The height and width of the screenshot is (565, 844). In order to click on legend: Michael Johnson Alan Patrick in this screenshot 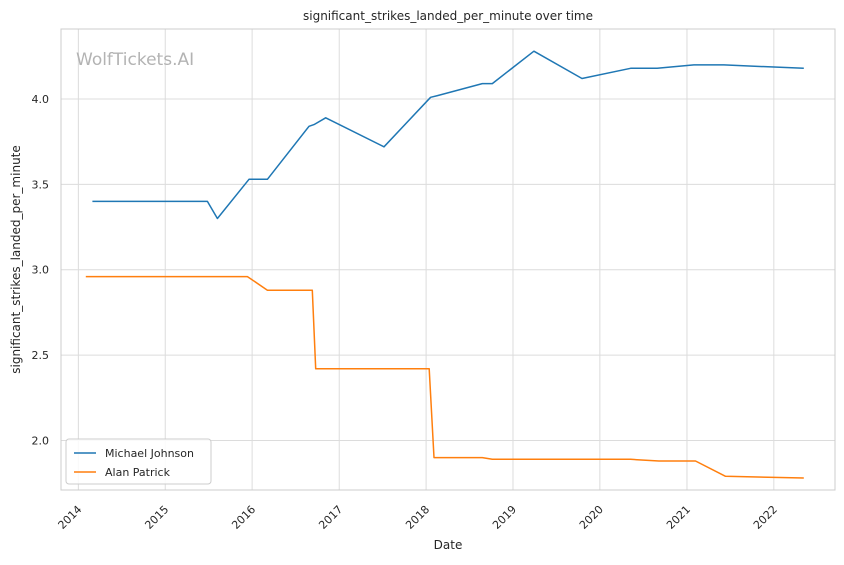, I will do `click(138, 461)`.